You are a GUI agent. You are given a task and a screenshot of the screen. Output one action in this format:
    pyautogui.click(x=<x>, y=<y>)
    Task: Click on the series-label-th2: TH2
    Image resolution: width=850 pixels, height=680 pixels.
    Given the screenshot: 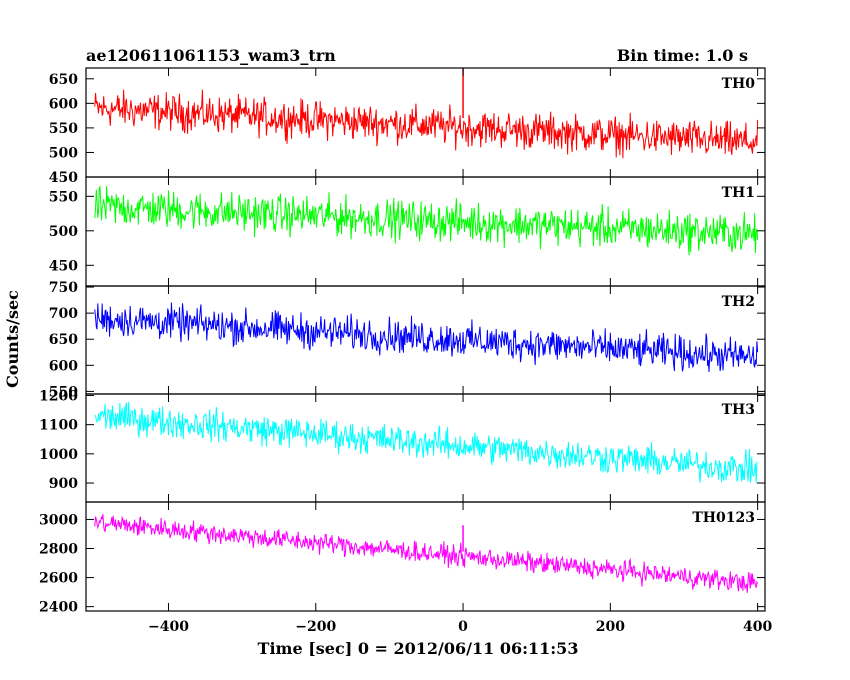 What is the action you would take?
    pyautogui.click(x=738, y=302)
    